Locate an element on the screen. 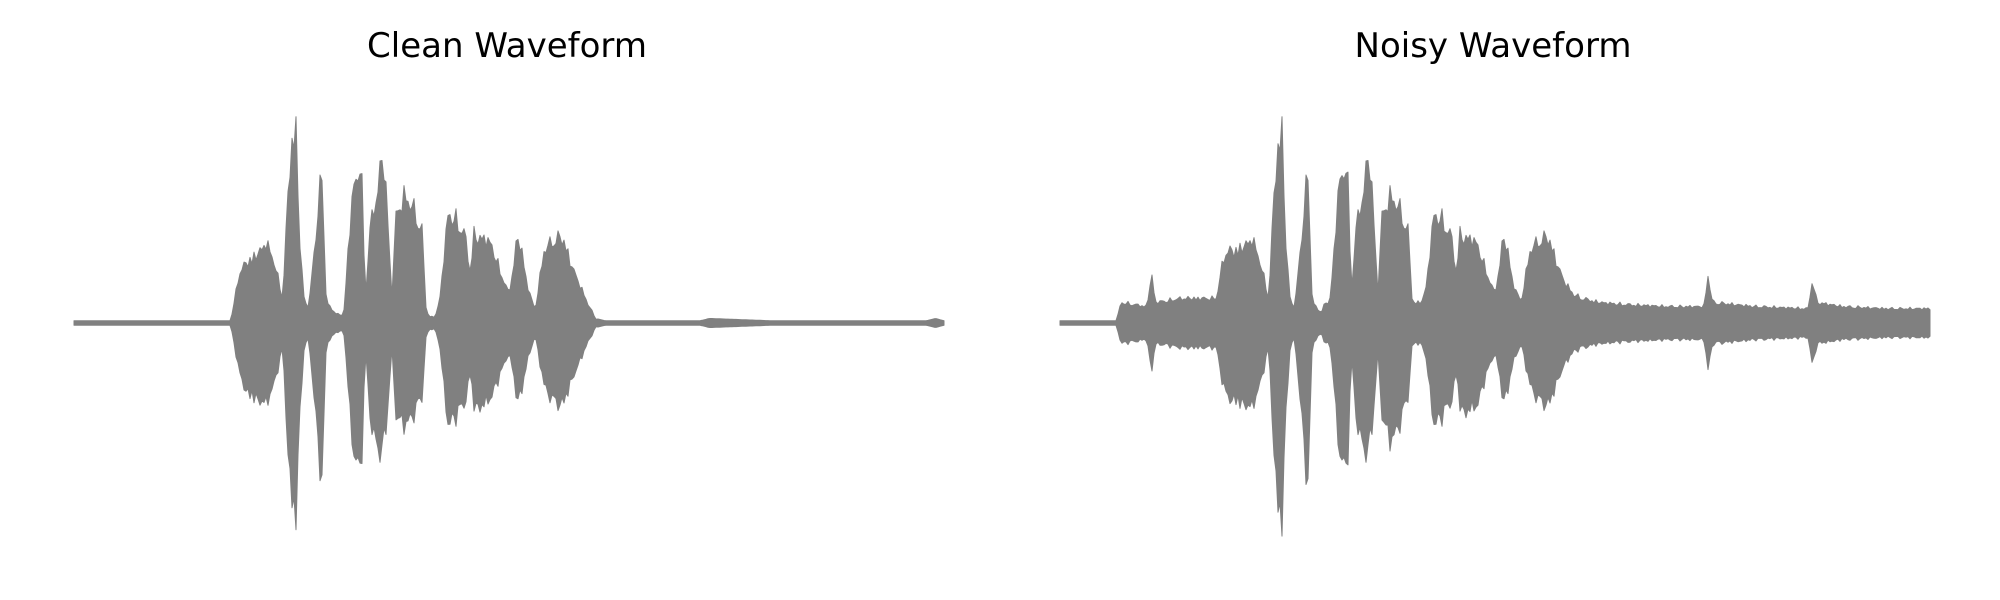  noisy-waveform-title: Noisy Waveform is located at coordinates (1493, 46).